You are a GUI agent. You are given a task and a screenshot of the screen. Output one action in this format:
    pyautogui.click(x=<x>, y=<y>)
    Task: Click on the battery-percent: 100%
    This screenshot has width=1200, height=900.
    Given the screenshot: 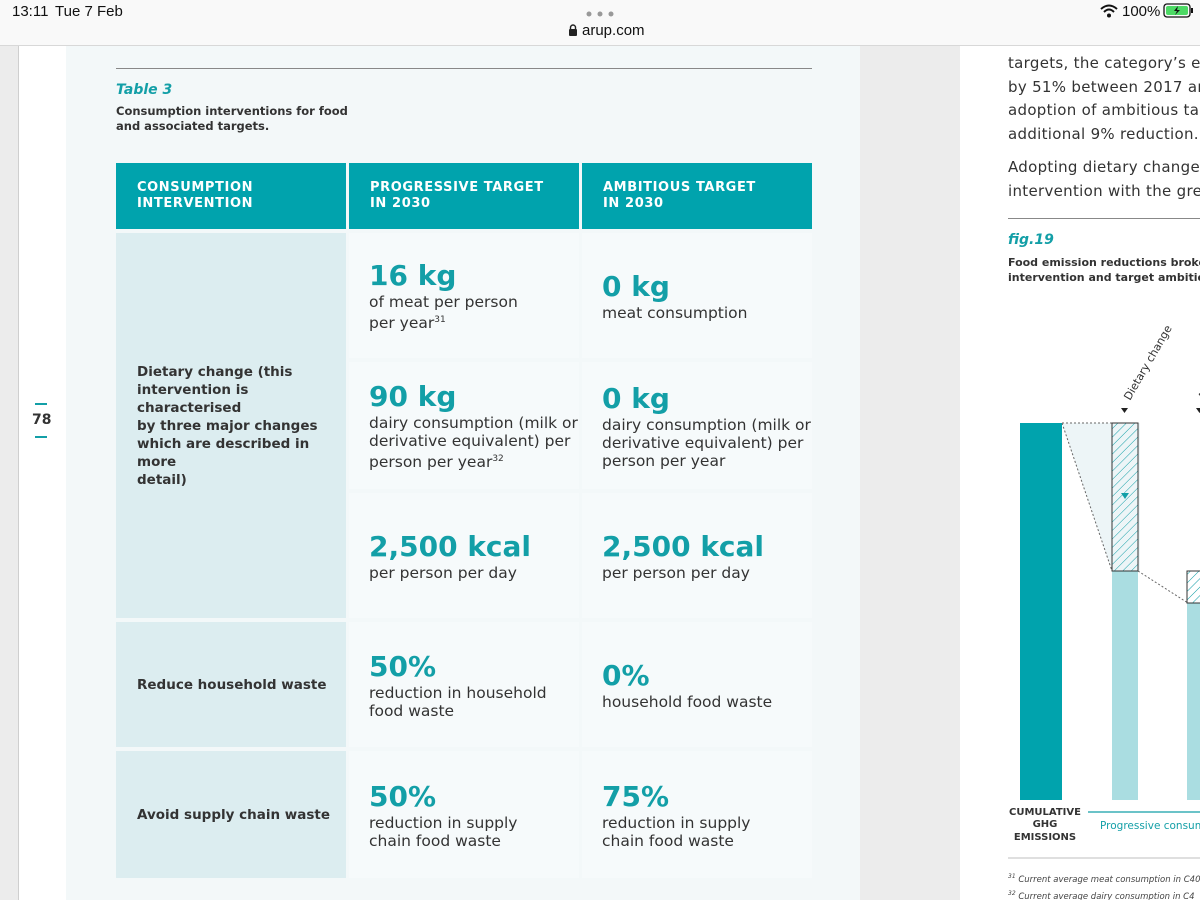 What is the action you would take?
    pyautogui.click(x=1141, y=11)
    